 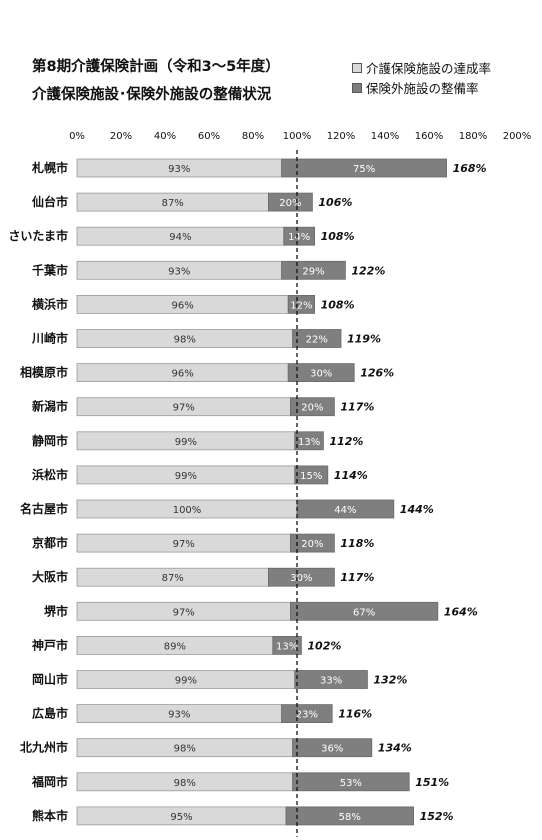 What do you see at coordinates (357, 543) in the screenshot?
I see `total-label: 118%` at bounding box center [357, 543].